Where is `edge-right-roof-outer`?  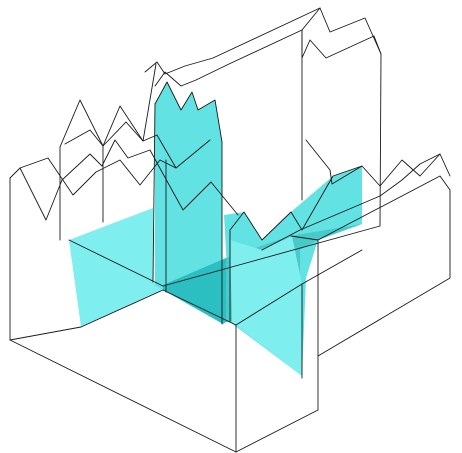 edge-right-roof-outer is located at coordinates (370, 266).